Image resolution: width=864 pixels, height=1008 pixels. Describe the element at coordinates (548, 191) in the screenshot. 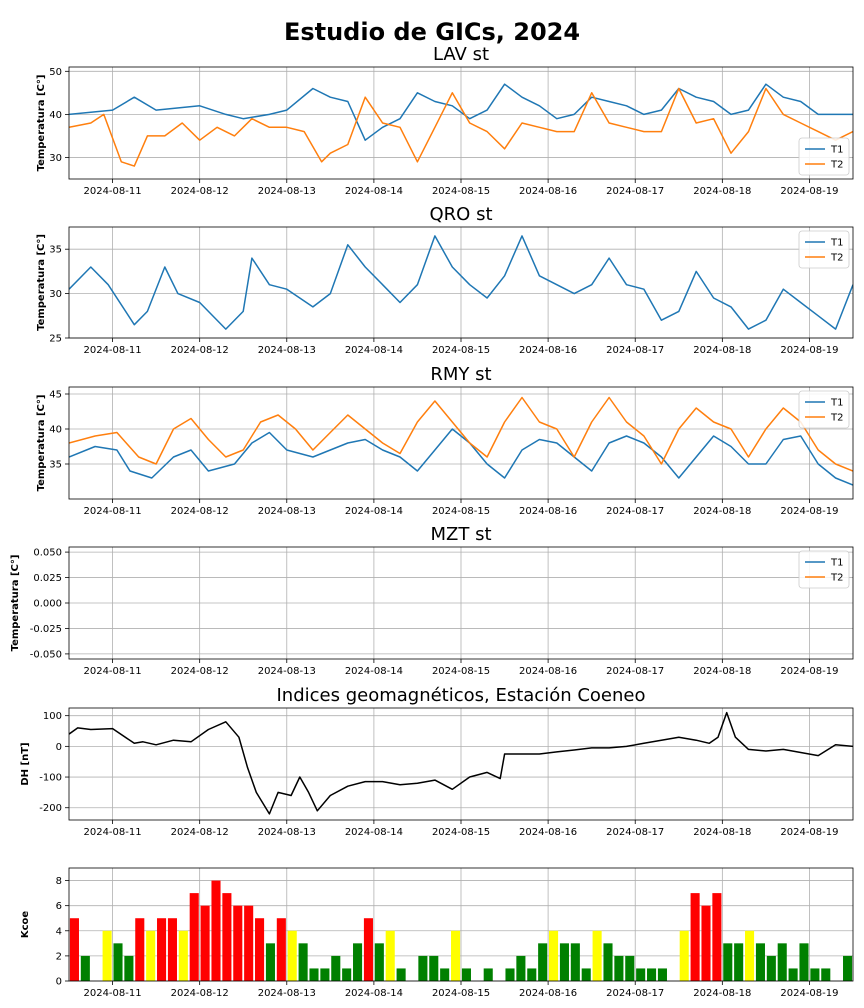

I see `lav-xtick-label: 2024-08-16` at that location.